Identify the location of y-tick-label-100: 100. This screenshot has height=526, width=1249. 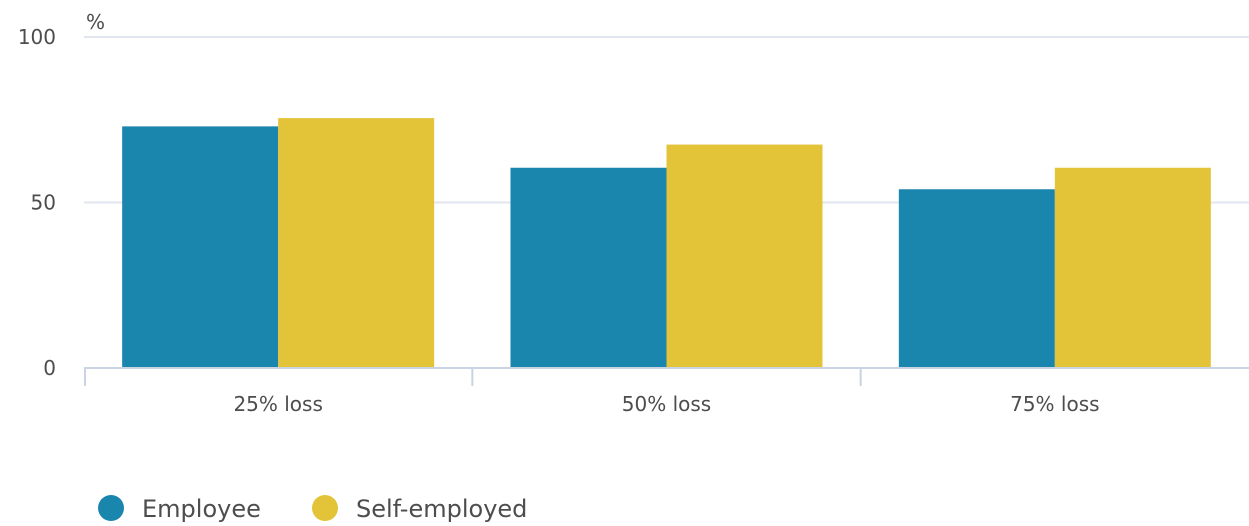
(37, 37).